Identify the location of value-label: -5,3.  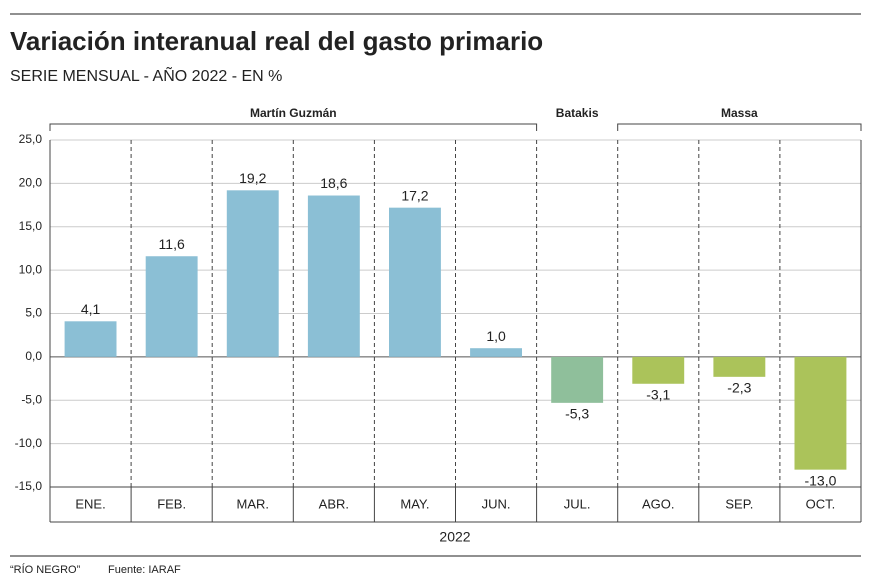
(577, 414).